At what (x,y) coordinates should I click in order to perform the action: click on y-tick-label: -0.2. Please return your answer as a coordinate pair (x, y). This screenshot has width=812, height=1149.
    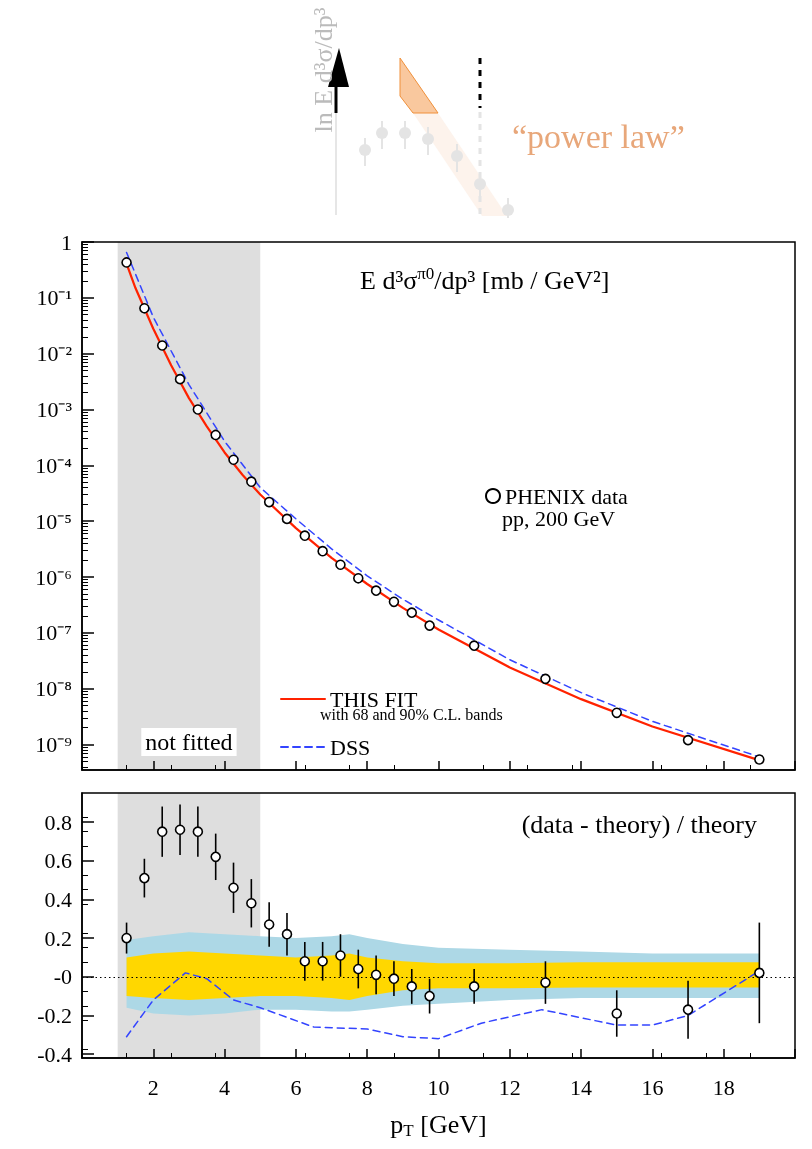
    Looking at the image, I should click on (54, 1015).